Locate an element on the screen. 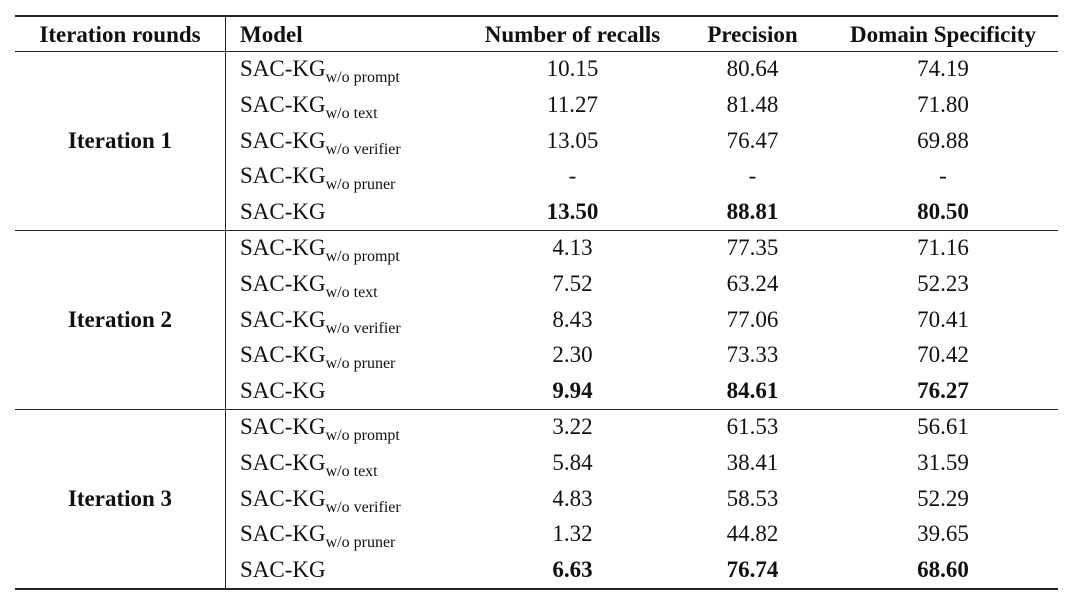 The image size is (1080, 605). value-cell: 44.82 is located at coordinates (752, 534).